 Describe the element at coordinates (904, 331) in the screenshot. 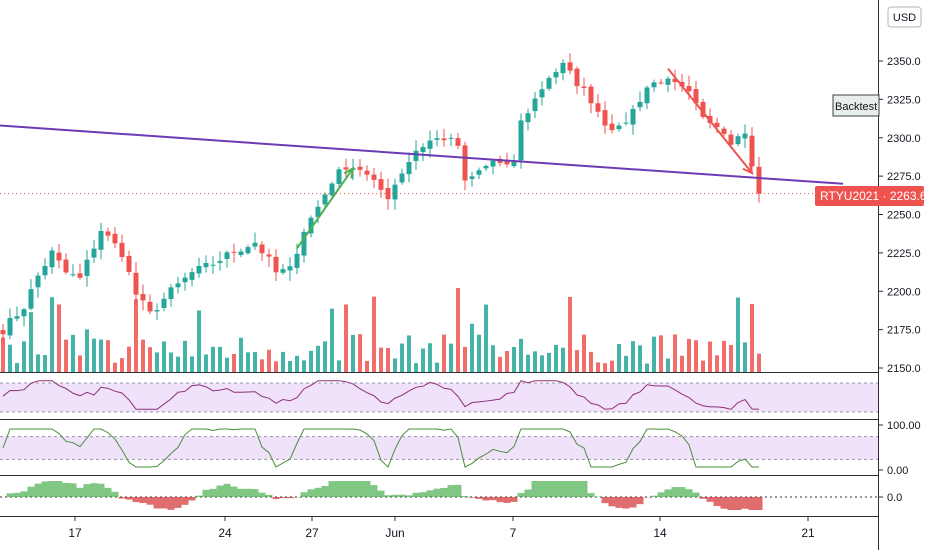

I see `y-tick-label: 2175.0` at that location.